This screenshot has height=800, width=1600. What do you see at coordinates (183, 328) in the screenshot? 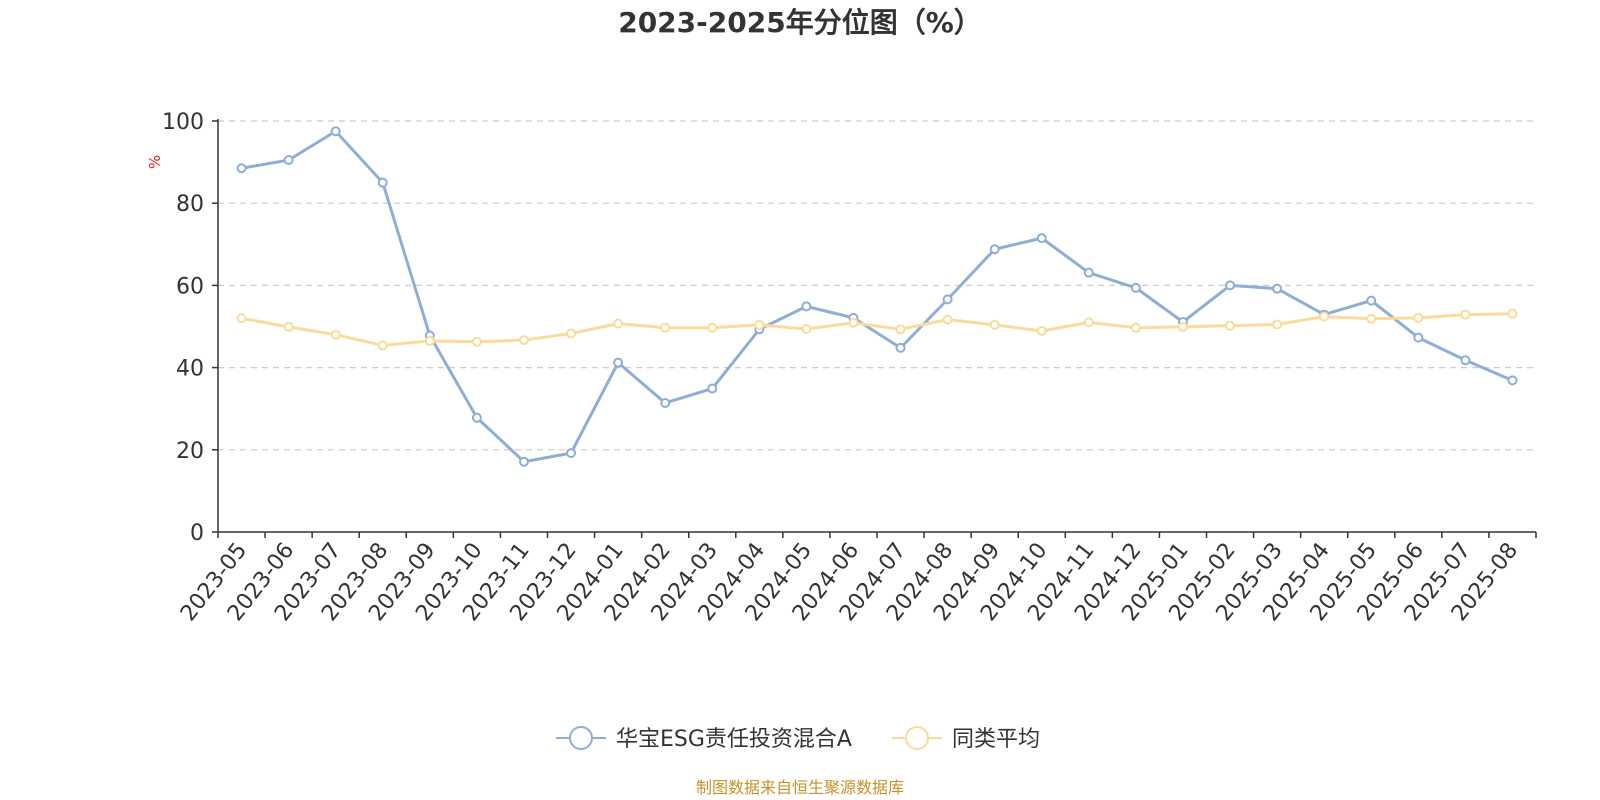
I see `y-tick-labels: 0 20 40 60 80 100` at bounding box center [183, 328].